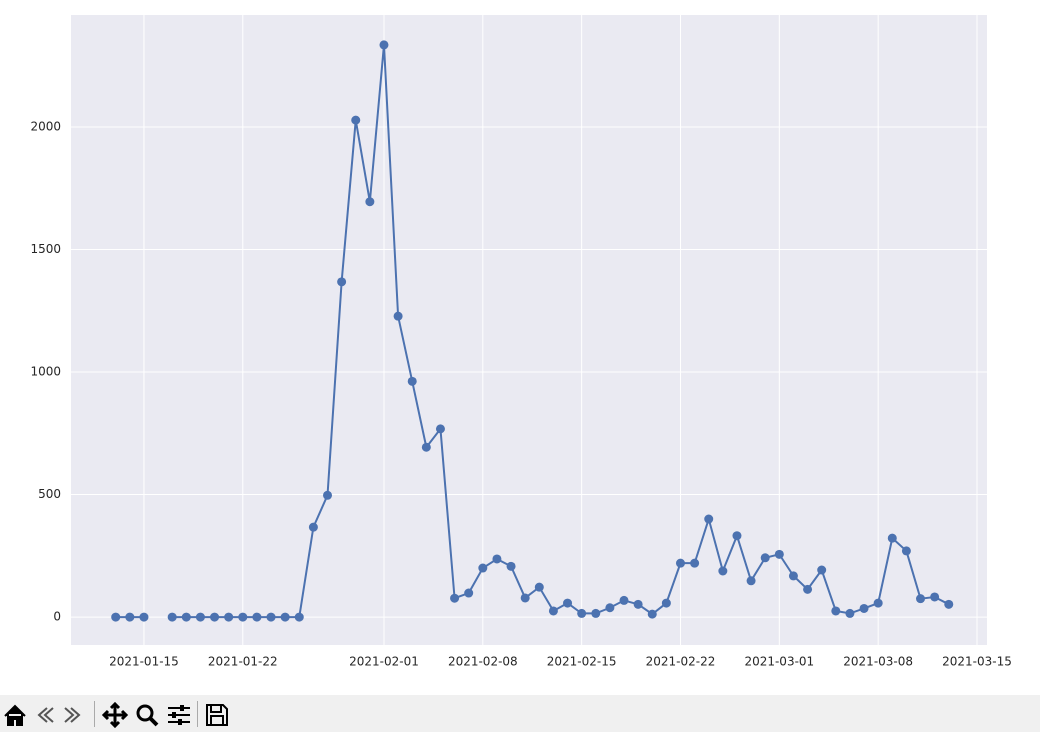 This screenshot has width=1040, height=732. Describe the element at coordinates (217, 715) in the screenshot. I see `save-button` at that location.